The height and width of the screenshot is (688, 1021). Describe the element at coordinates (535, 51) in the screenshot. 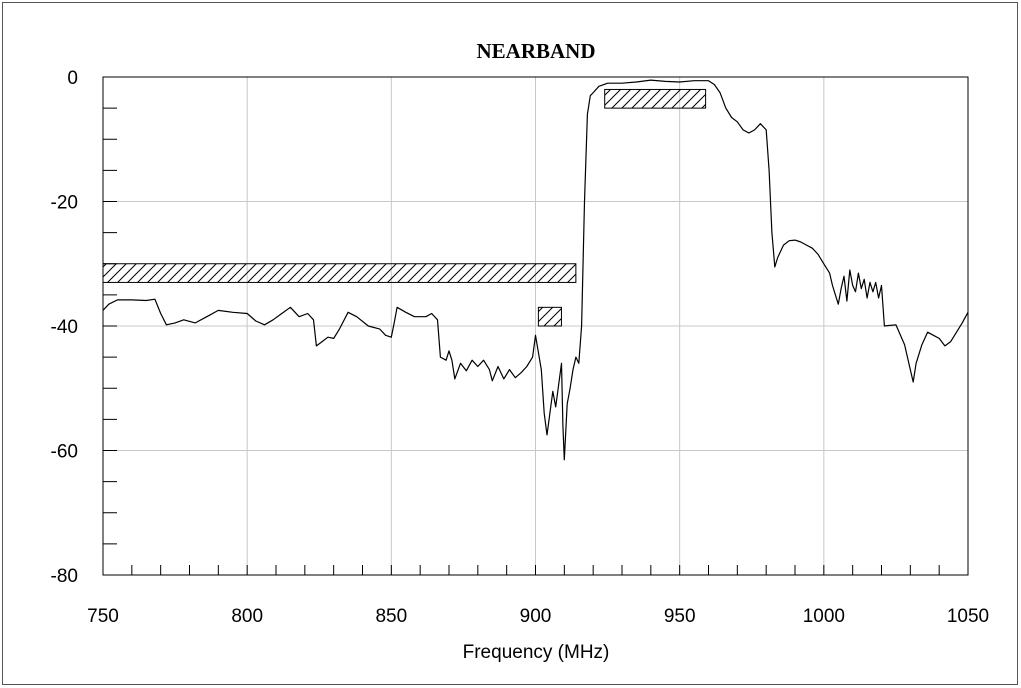

I see `chart-title: NEARBAND` at that location.